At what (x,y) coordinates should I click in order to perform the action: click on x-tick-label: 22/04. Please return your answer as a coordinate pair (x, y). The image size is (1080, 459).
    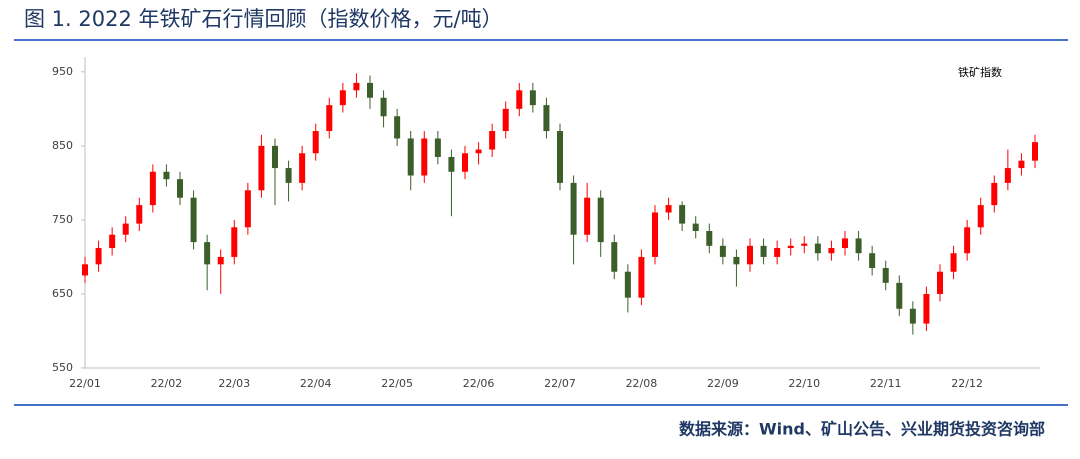
    Looking at the image, I should click on (316, 383).